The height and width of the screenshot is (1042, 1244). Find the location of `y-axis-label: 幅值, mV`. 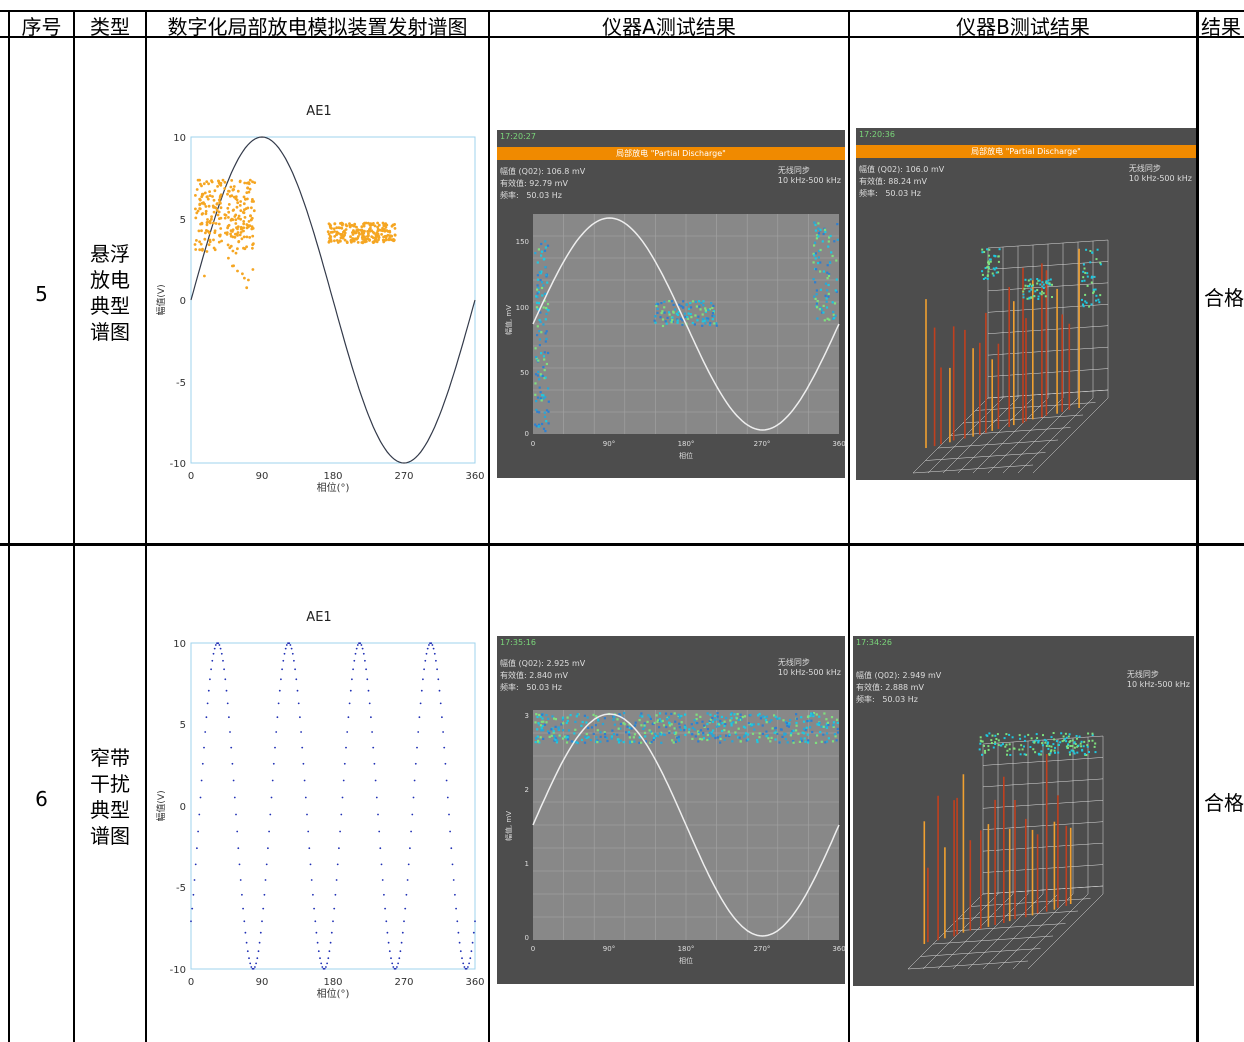

y-axis-label: 幅值, mV is located at coordinates (508, 320).